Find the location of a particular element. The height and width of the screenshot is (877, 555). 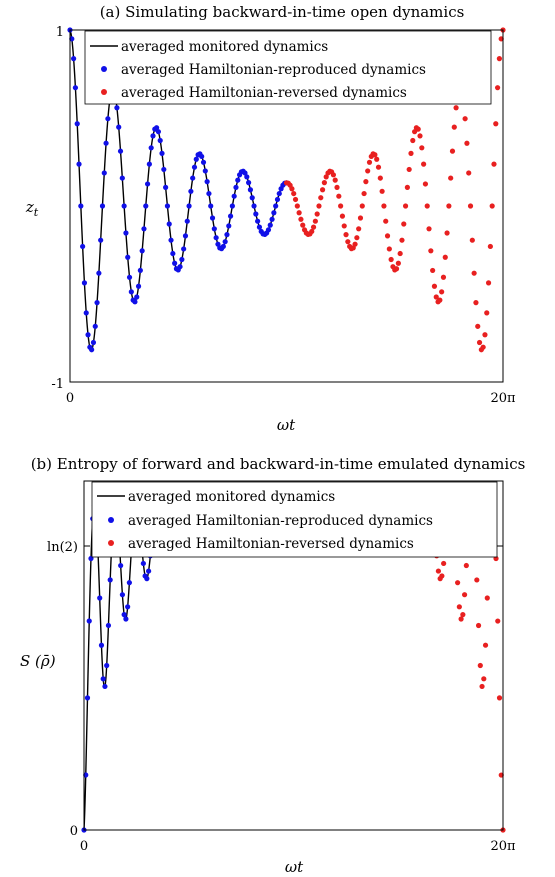

panel-b-legend-box is located at coordinates (294, 519).